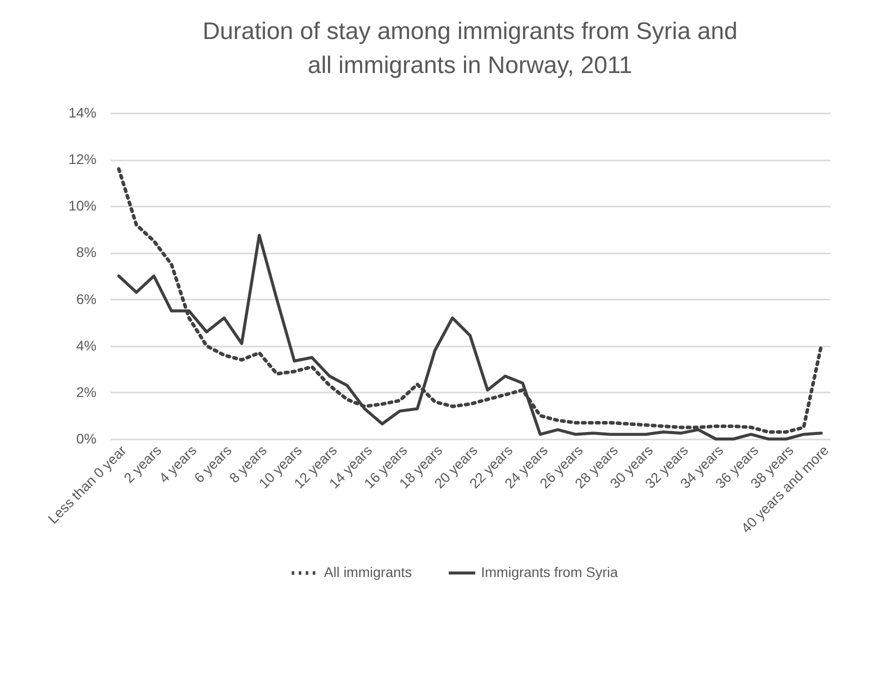 Image resolution: width=875 pixels, height=685 pixels. Describe the element at coordinates (82, 159) in the screenshot. I see `y-tick-label: 12%` at that location.